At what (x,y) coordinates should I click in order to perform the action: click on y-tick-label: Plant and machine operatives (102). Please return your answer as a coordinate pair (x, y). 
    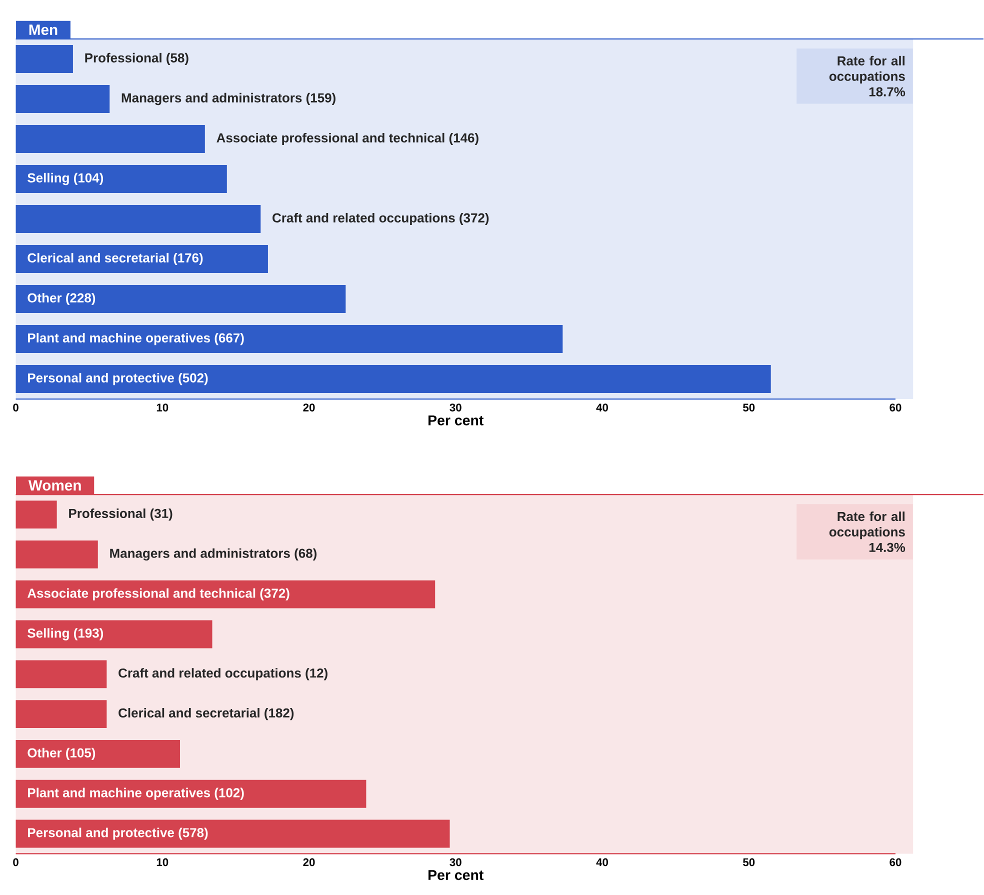
    Looking at the image, I should click on (136, 794).